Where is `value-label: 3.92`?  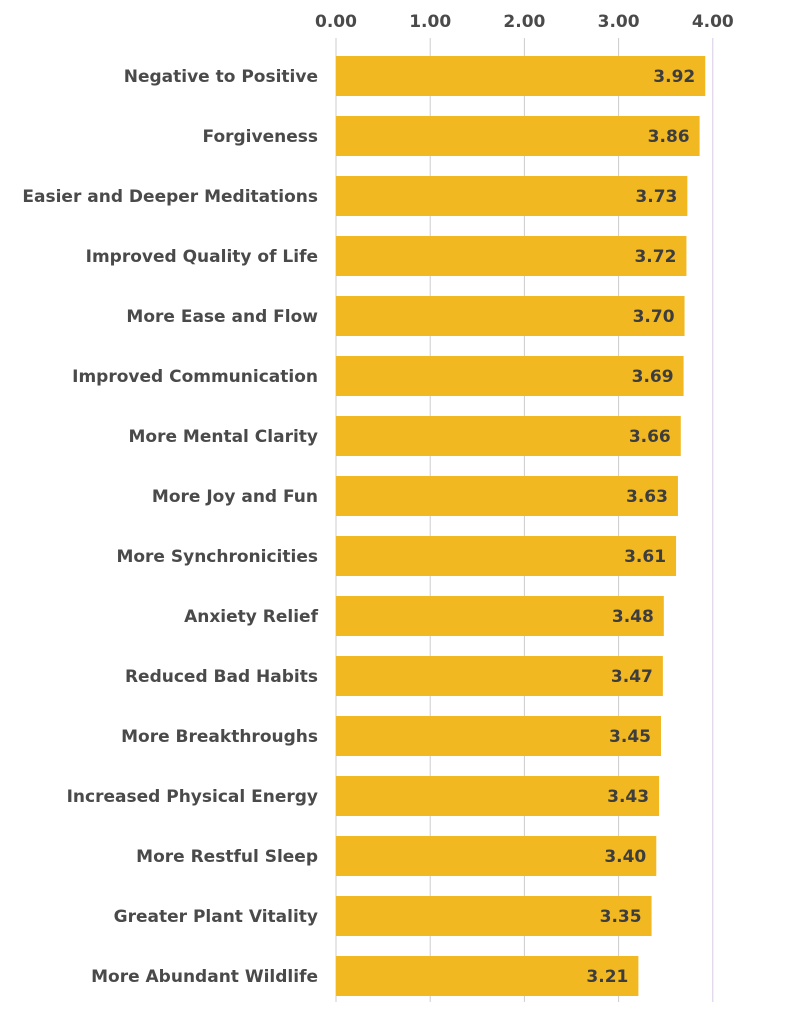 value-label: 3.92 is located at coordinates (674, 77).